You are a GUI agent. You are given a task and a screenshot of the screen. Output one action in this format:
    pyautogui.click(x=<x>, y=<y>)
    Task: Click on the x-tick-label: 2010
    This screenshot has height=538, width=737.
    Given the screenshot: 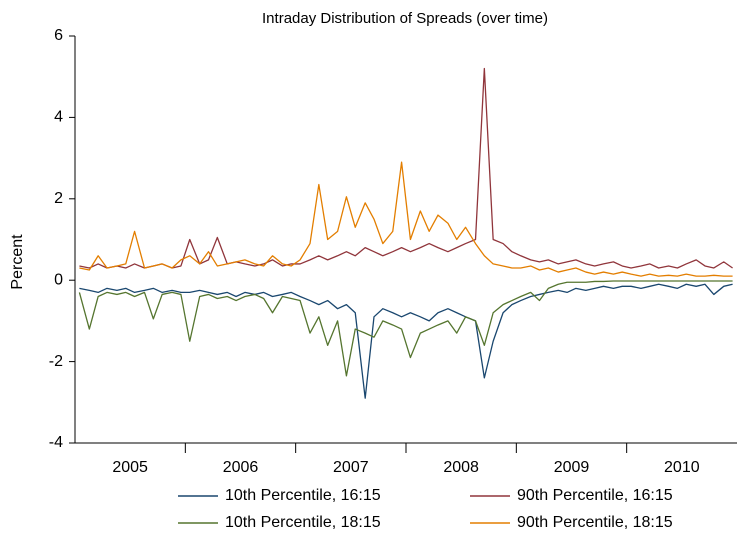 What is the action you would take?
    pyautogui.click(x=682, y=467)
    